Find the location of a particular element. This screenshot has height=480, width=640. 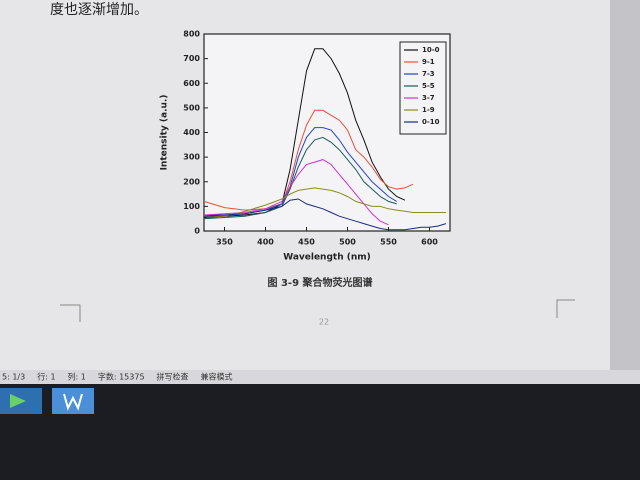

x-tick-label: 550 is located at coordinates (388, 242).